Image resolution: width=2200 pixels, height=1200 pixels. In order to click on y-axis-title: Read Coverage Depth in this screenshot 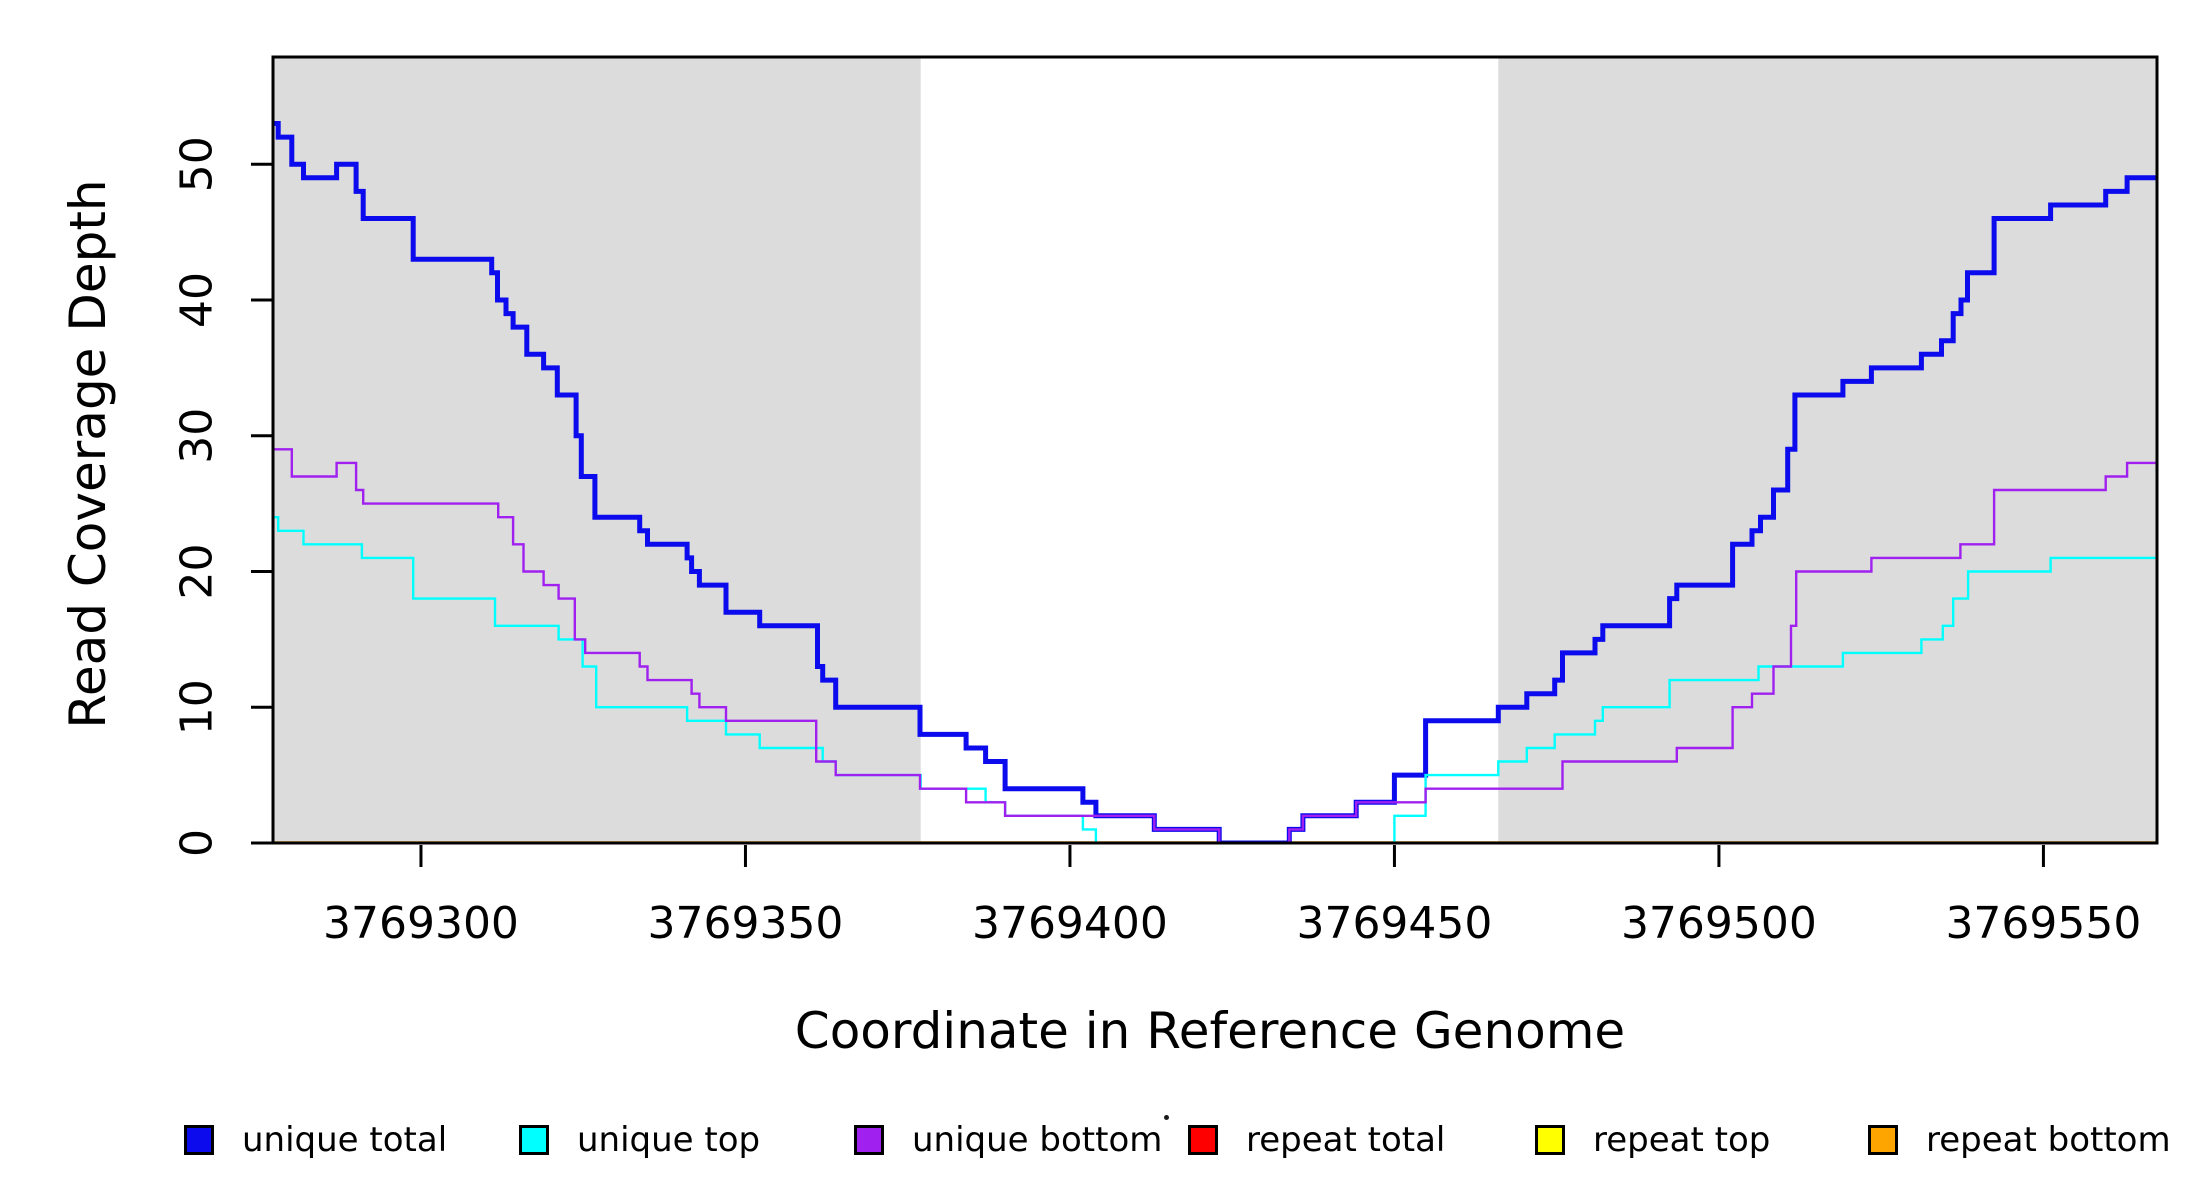, I will do `click(88, 454)`.